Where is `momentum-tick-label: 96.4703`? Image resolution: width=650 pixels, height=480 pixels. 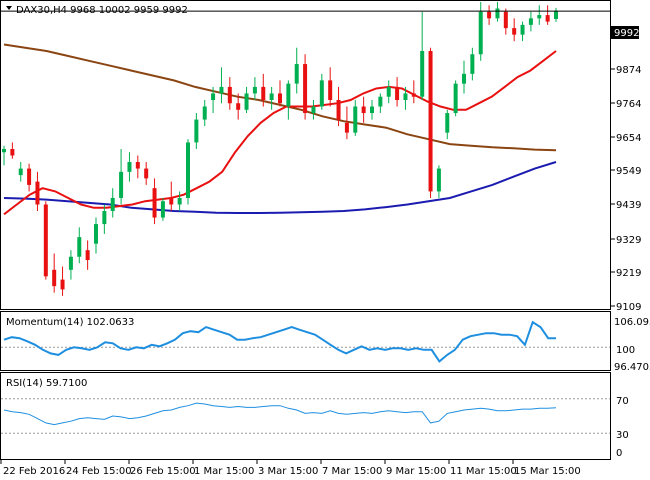
momentum-tick-label: 96.4703 is located at coordinates (632, 367).